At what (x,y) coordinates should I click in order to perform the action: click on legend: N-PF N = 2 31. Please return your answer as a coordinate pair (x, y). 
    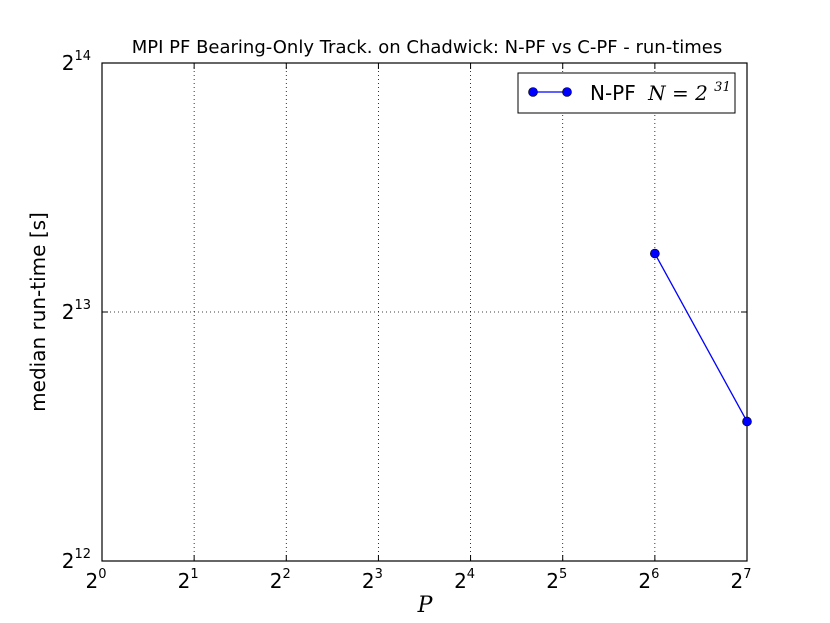
    Looking at the image, I should click on (626, 93).